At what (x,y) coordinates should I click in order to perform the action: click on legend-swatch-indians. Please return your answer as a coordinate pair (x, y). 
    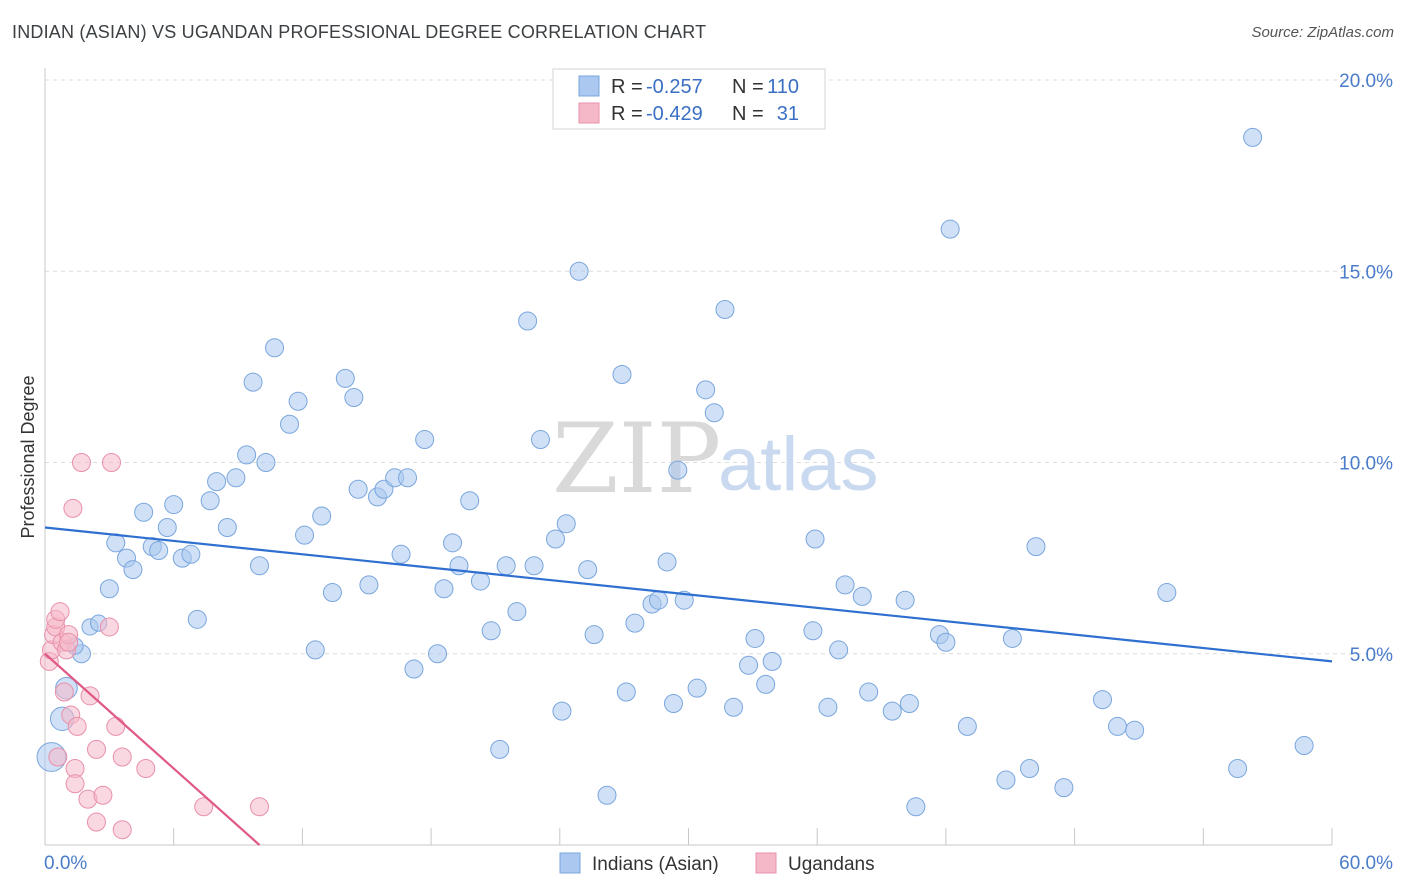
    Looking at the image, I should click on (589, 86).